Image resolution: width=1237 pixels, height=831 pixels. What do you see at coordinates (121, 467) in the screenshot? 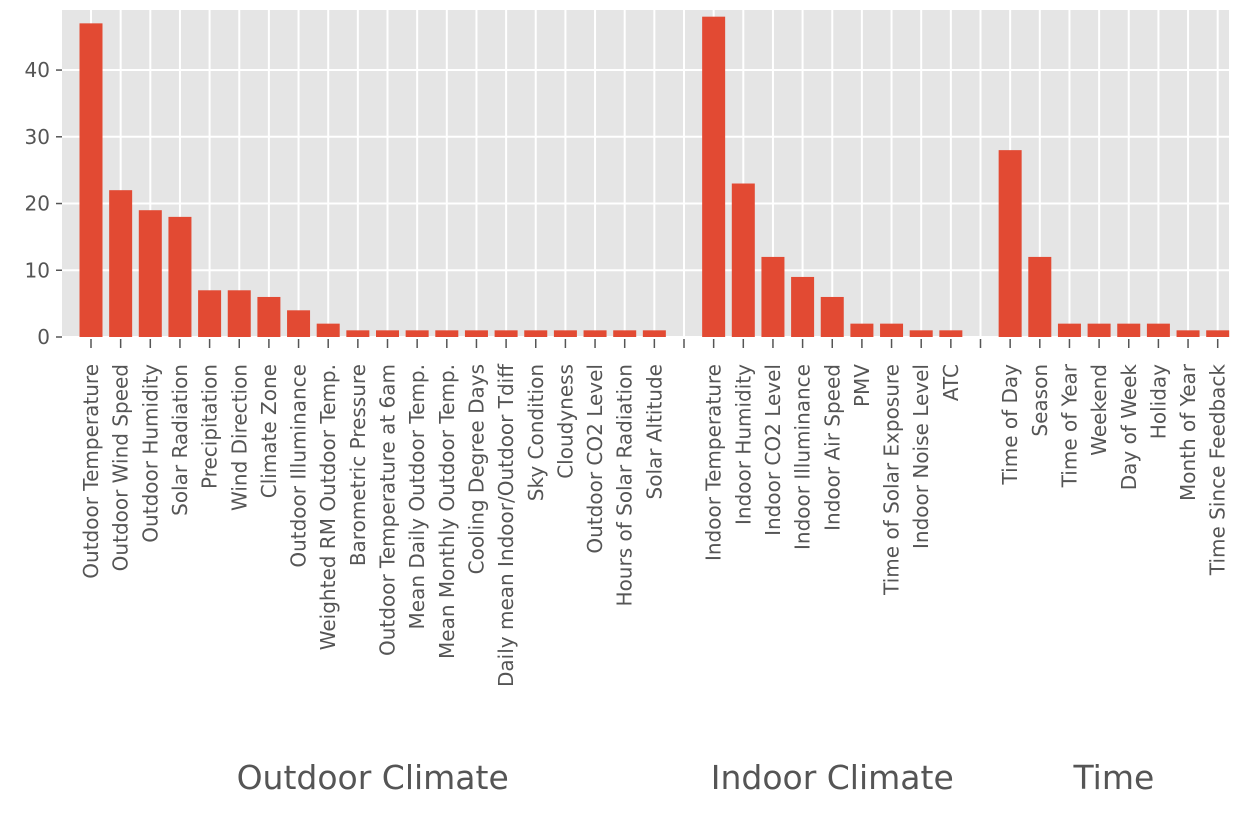
I see `x-tick-label: Outdoor Wind Speed` at bounding box center [121, 467].